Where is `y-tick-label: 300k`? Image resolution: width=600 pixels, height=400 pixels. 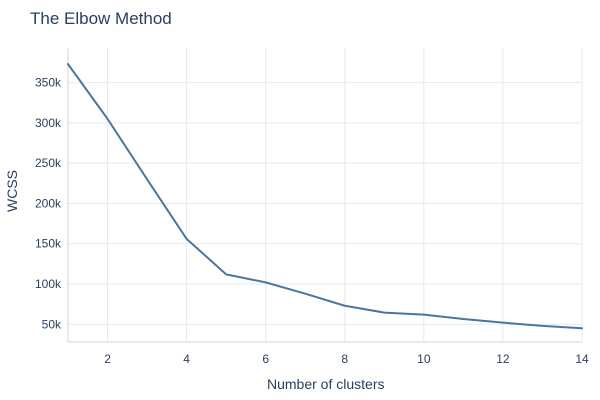 y-tick-label: 300k is located at coordinates (48, 123).